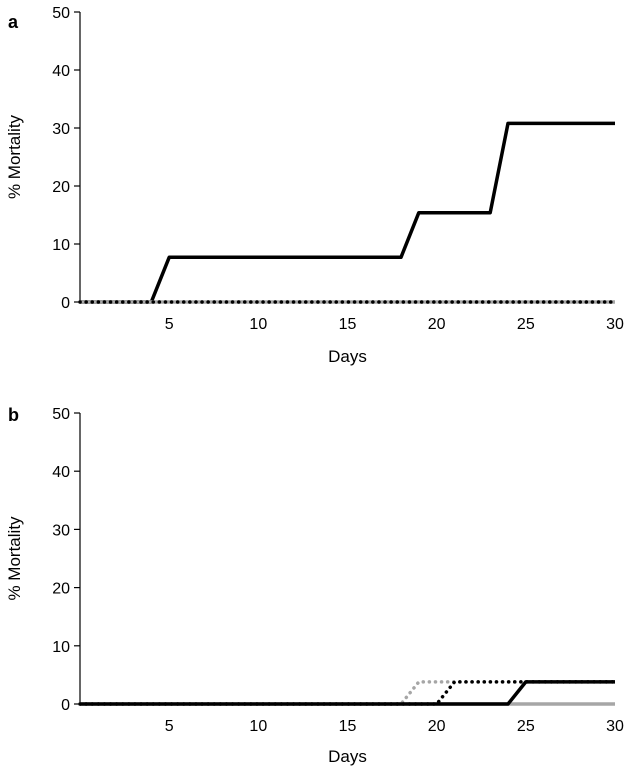 This screenshot has height=769, width=628. What do you see at coordinates (61, 472) in the screenshot?
I see `panel-b-y-tick-label: 40` at bounding box center [61, 472].